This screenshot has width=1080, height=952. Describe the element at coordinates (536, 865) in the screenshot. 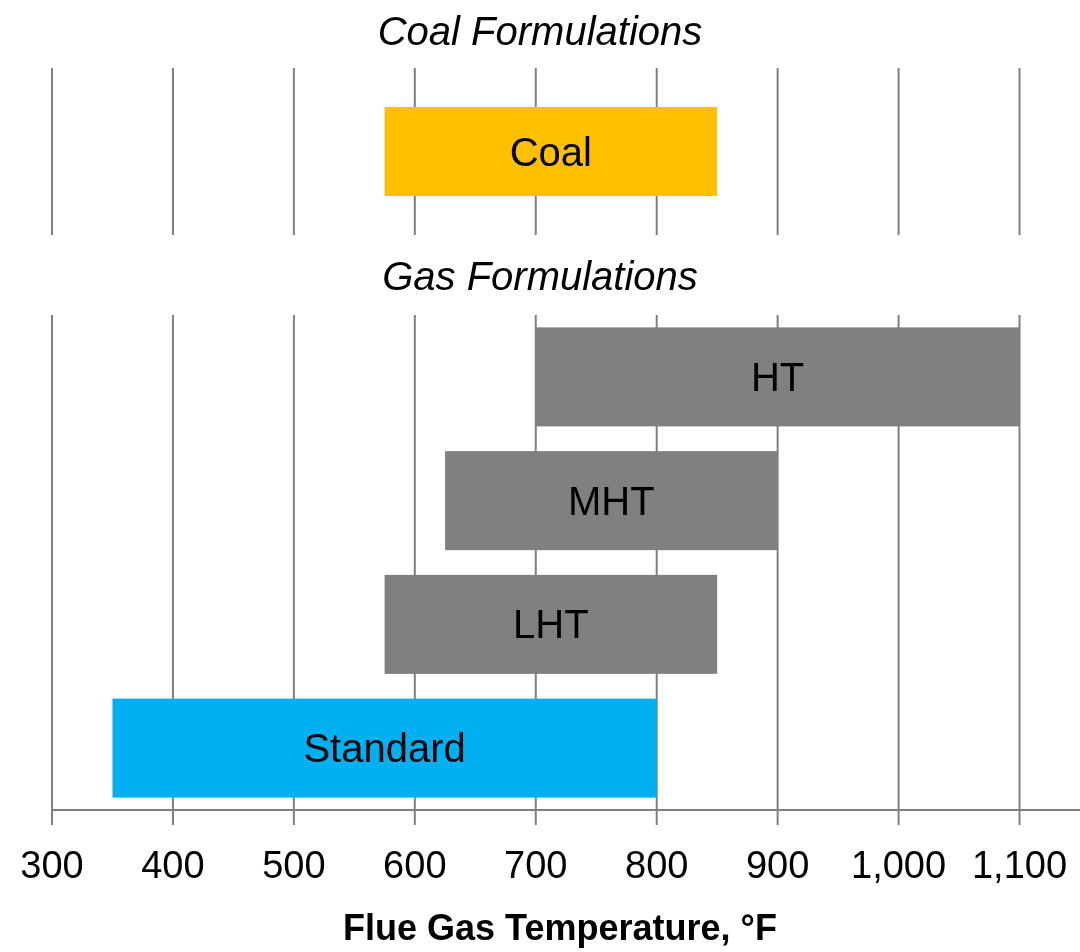

I see `x-tick-label: 700` at that location.